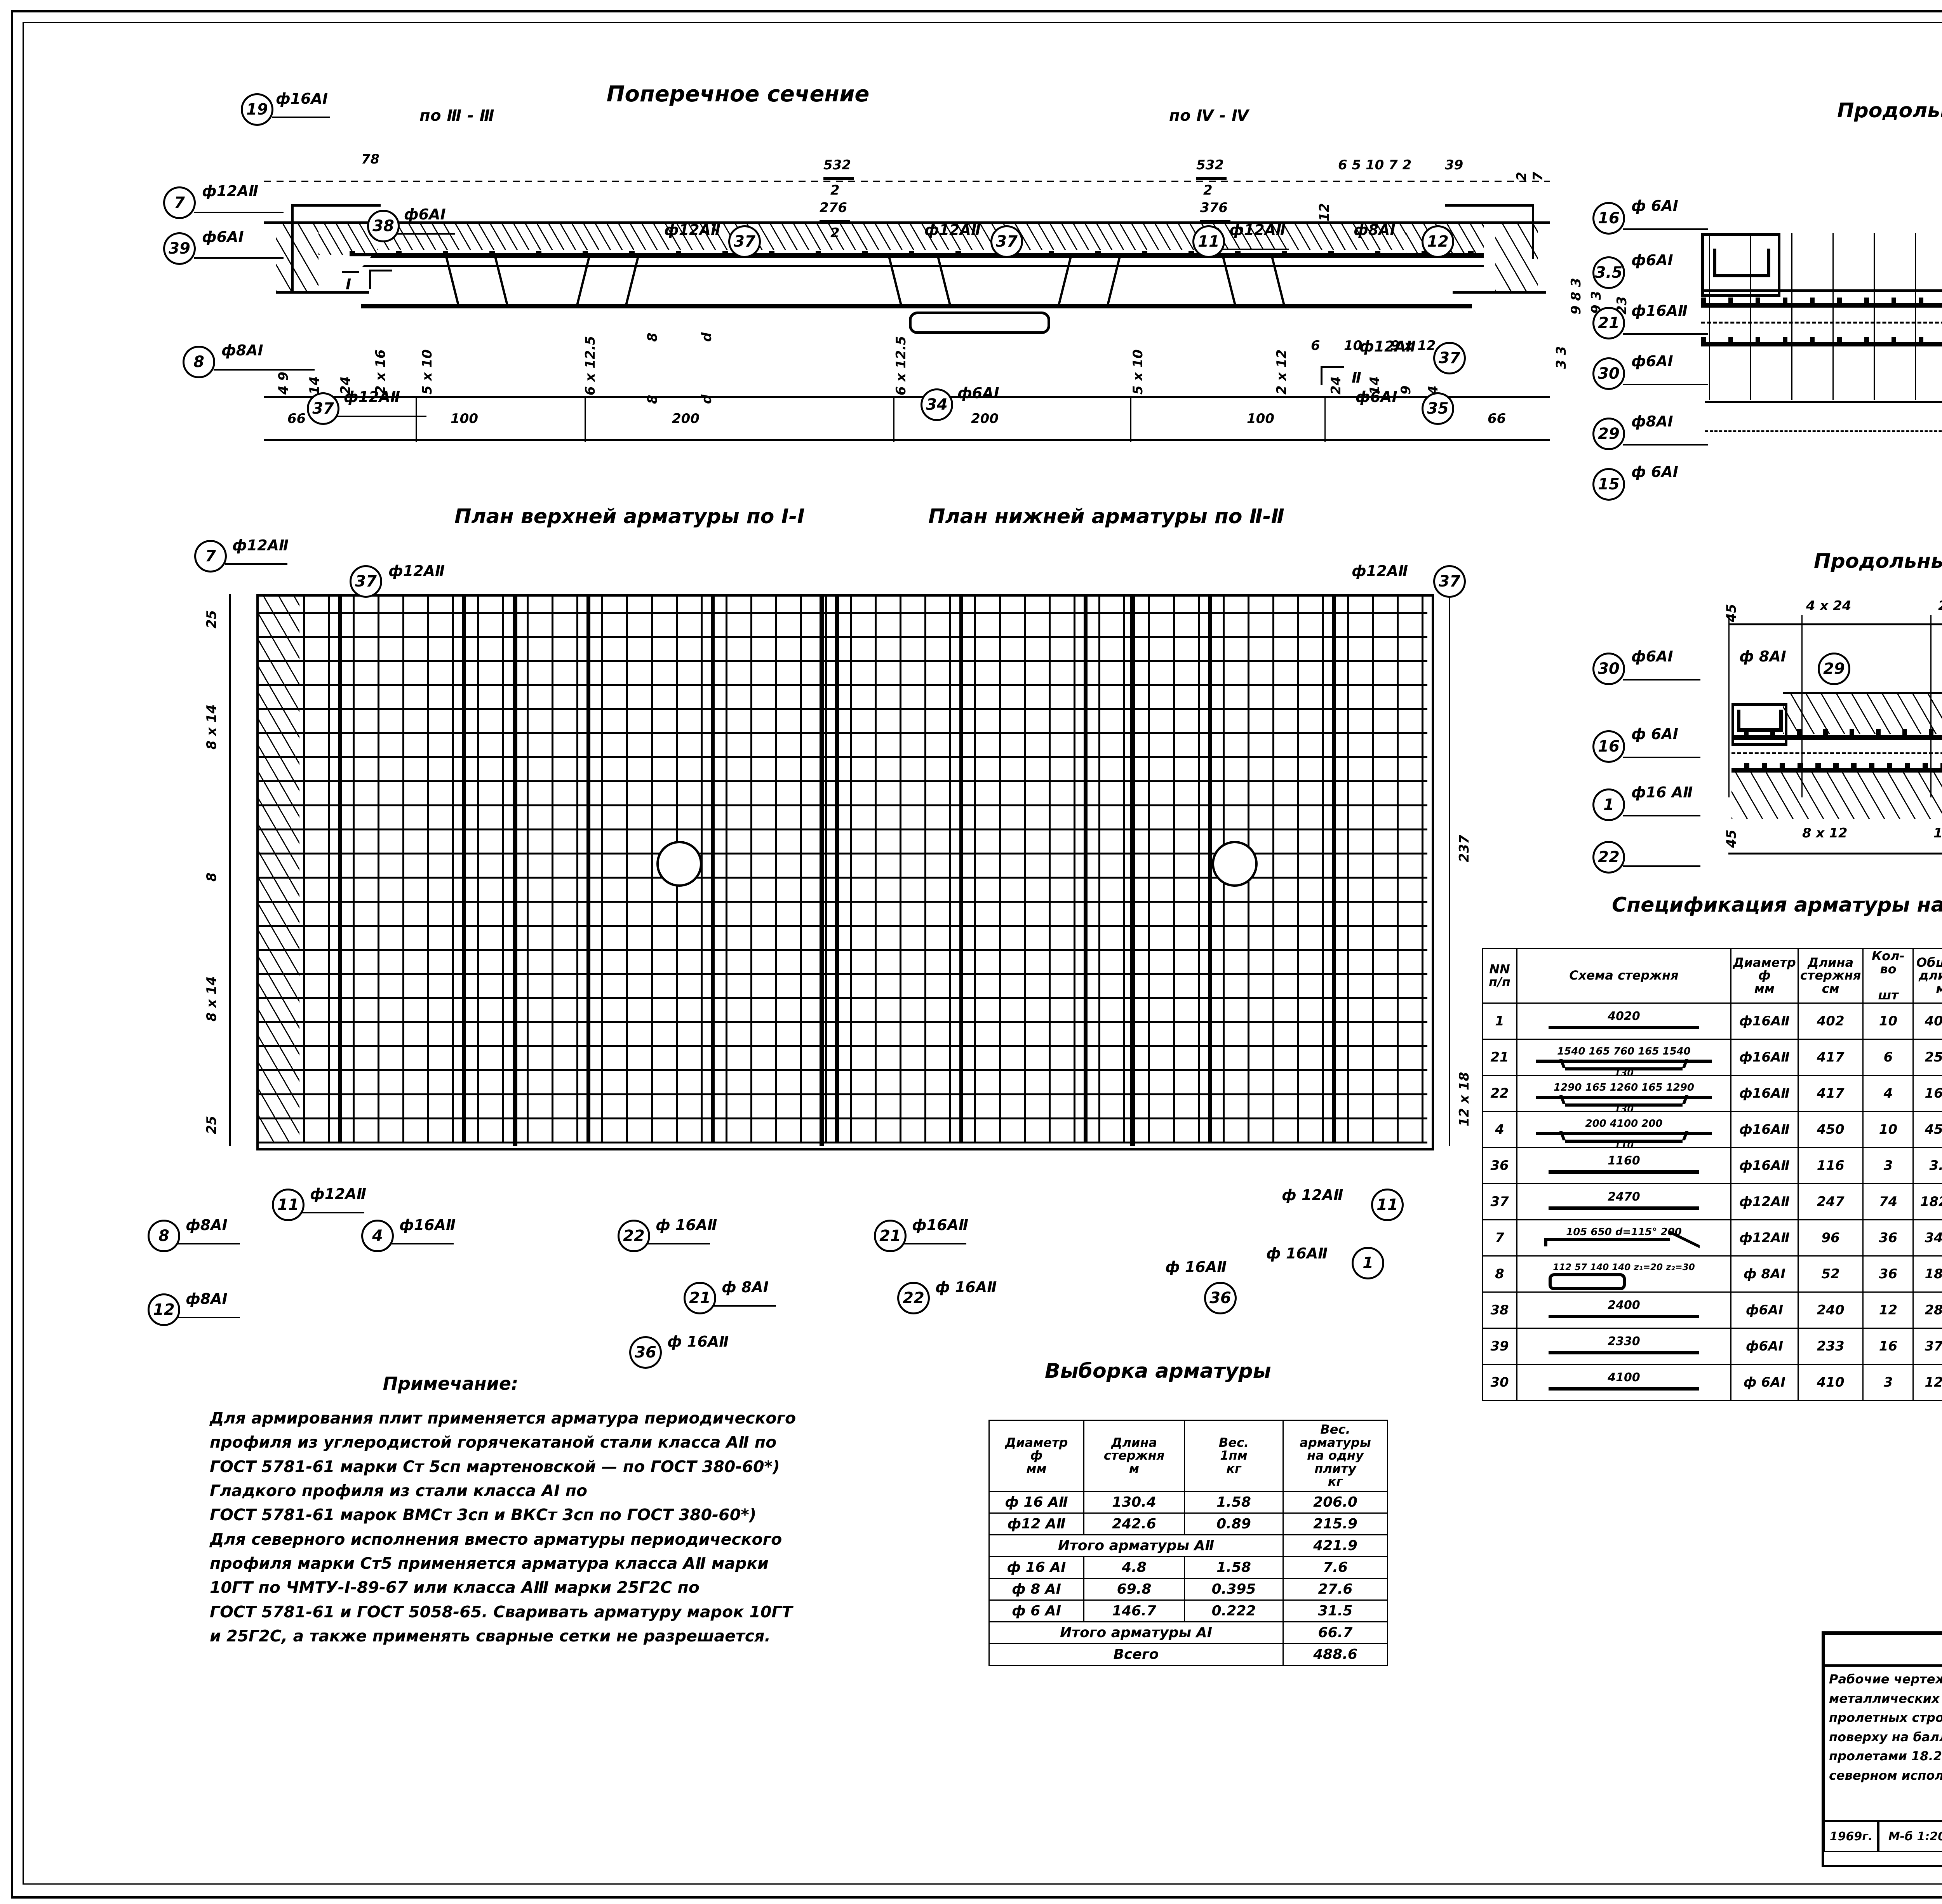 The image size is (1942, 1904). What do you see at coordinates (966, 1287) in the screenshot?
I see `balloon-plan-22b-label: ф 16АⅡ` at bounding box center [966, 1287].